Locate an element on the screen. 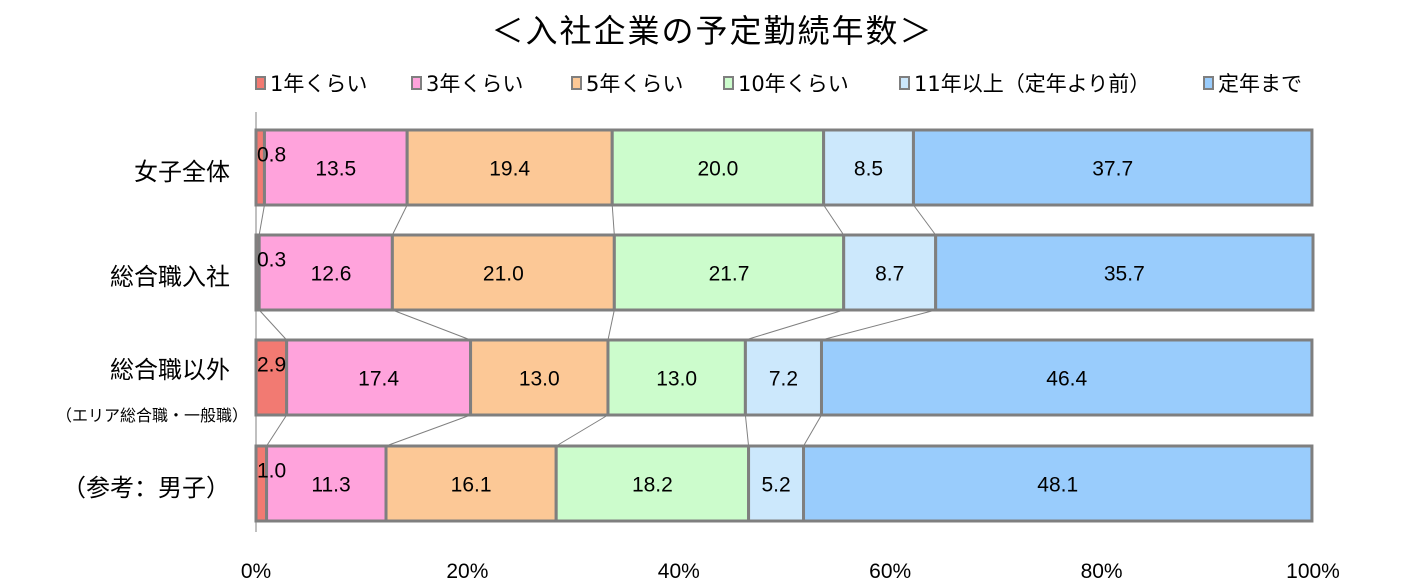  data-label: 21.7 is located at coordinates (729, 274).